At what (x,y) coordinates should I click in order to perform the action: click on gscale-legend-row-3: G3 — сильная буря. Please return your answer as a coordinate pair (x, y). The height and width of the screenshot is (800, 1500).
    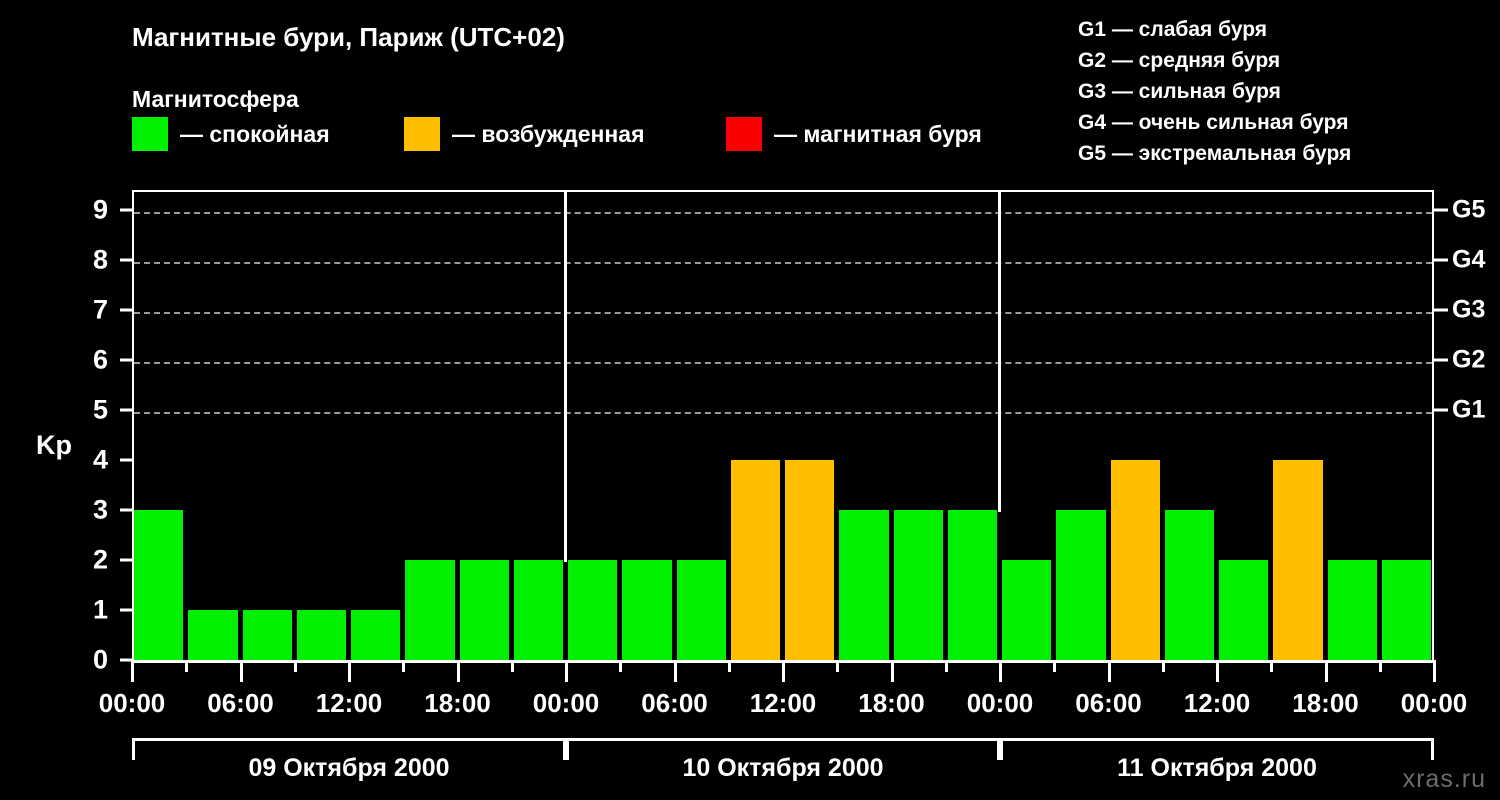
    Looking at the image, I should click on (1179, 91).